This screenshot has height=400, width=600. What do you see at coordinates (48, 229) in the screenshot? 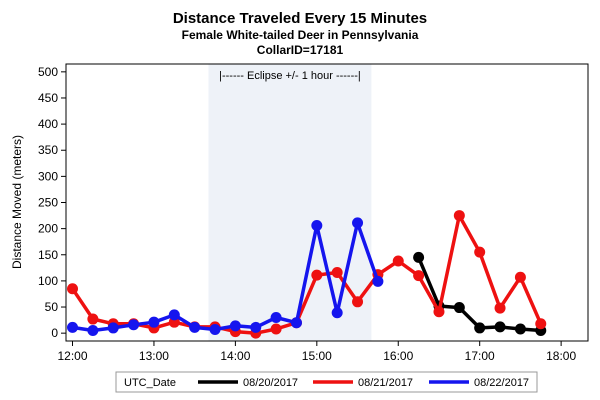
I see `y-tick-label: 200` at bounding box center [48, 229].